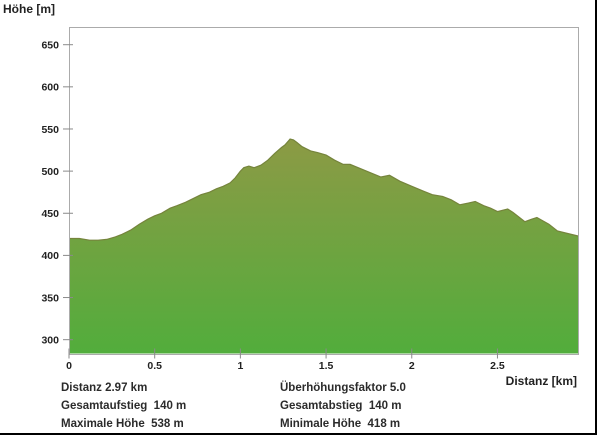 This screenshot has height=438, width=600. What do you see at coordinates (50, 256) in the screenshot?
I see `y-tick-label: 400` at bounding box center [50, 256].